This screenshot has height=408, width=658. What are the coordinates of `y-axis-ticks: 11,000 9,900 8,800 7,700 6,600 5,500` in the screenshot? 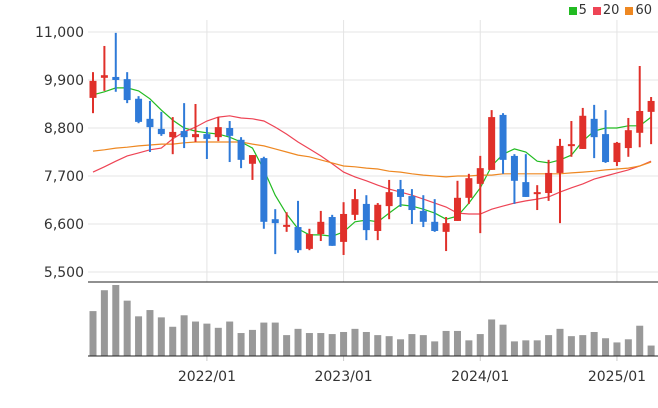 It's located at (59, 153).